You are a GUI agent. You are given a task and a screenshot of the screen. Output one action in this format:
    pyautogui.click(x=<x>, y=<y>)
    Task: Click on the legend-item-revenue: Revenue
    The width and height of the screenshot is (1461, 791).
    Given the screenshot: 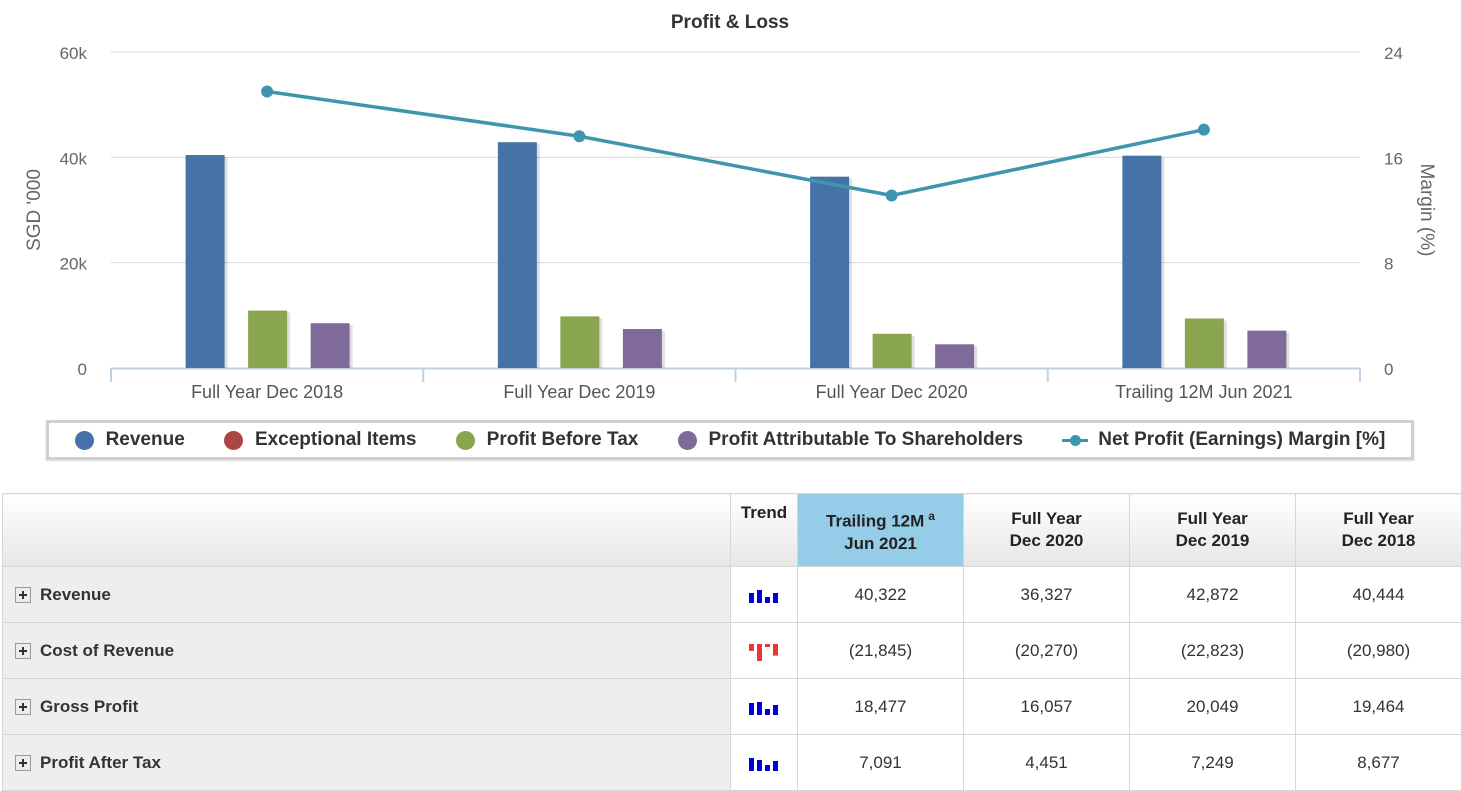 What is the action you would take?
    pyautogui.click(x=130, y=440)
    